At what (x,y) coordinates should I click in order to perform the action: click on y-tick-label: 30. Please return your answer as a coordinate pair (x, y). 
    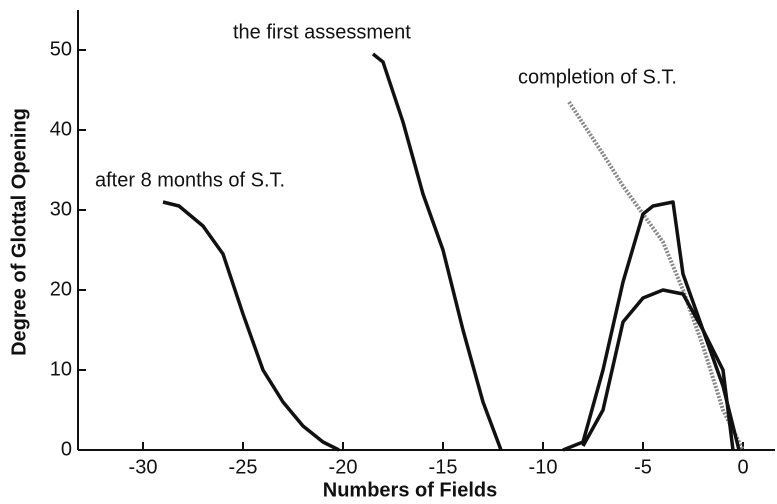
    Looking at the image, I should click on (61, 209).